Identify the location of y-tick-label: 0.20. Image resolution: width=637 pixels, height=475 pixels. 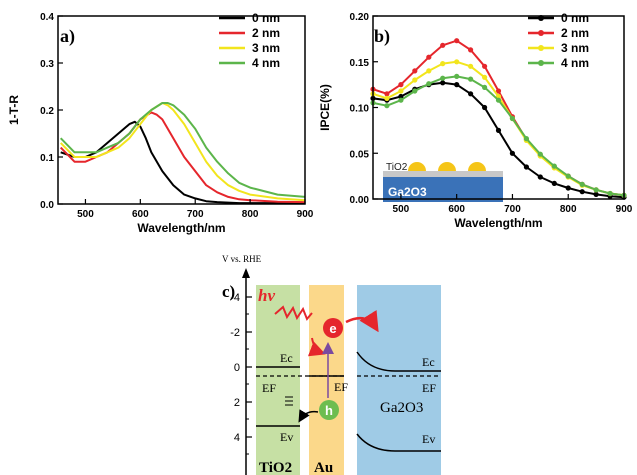
(360, 17).